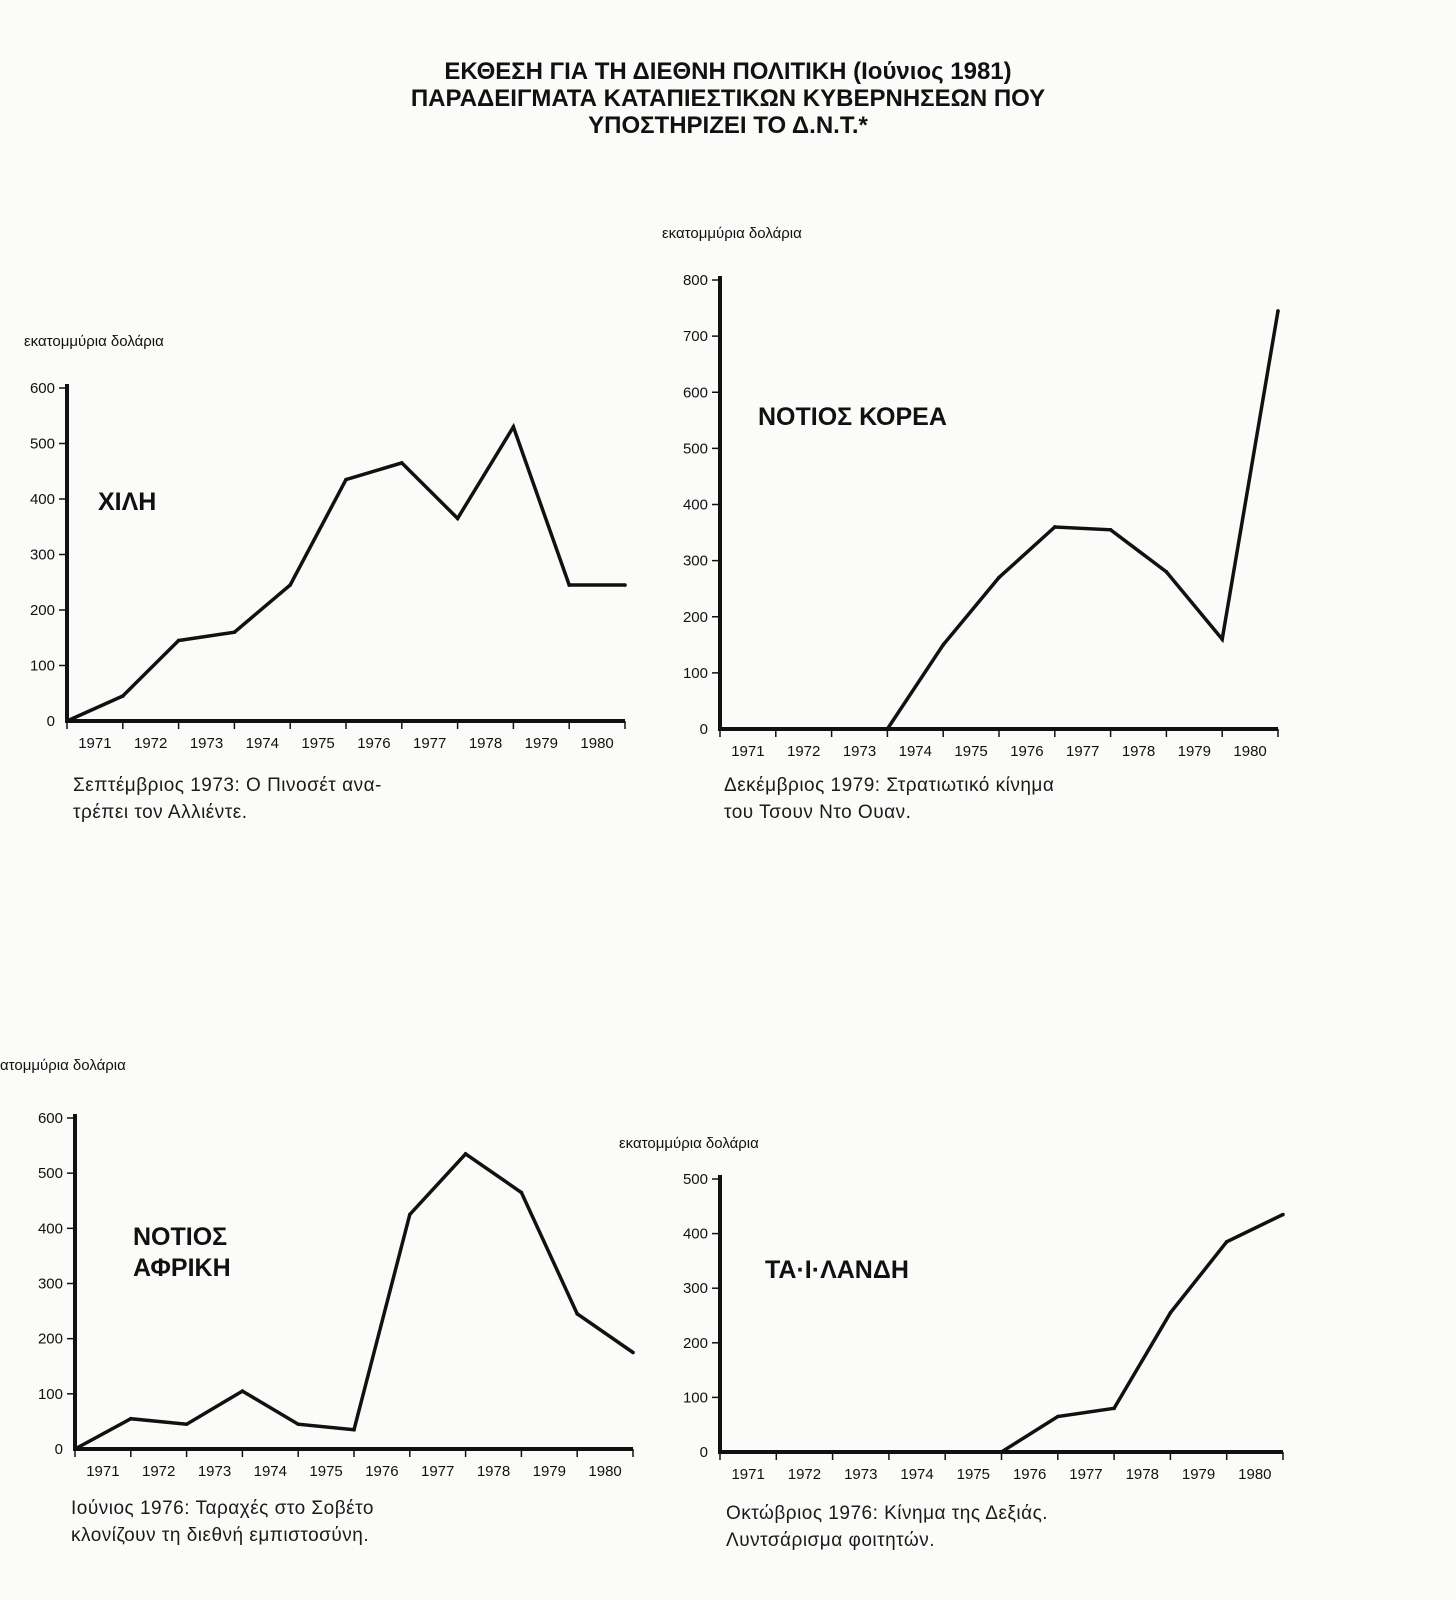 The image size is (1456, 1600). Describe the element at coordinates (127, 502) in the screenshot. I see `chart-title: ΧΙΛΗ` at that location.